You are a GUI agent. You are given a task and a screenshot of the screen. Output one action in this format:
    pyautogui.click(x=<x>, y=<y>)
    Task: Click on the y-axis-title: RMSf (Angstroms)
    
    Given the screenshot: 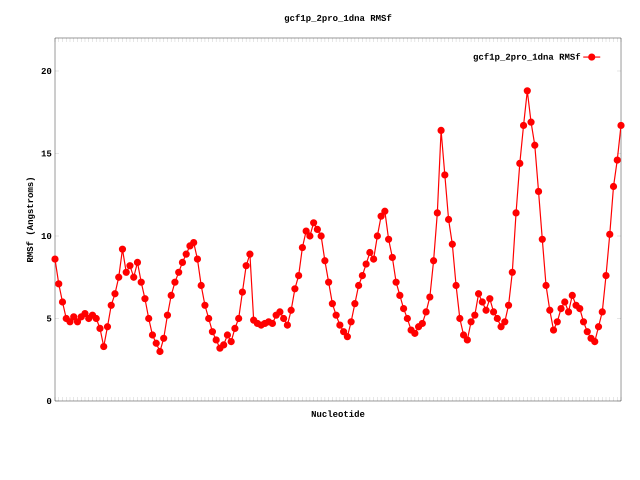 What is the action you would take?
    pyautogui.click(x=30, y=220)
    